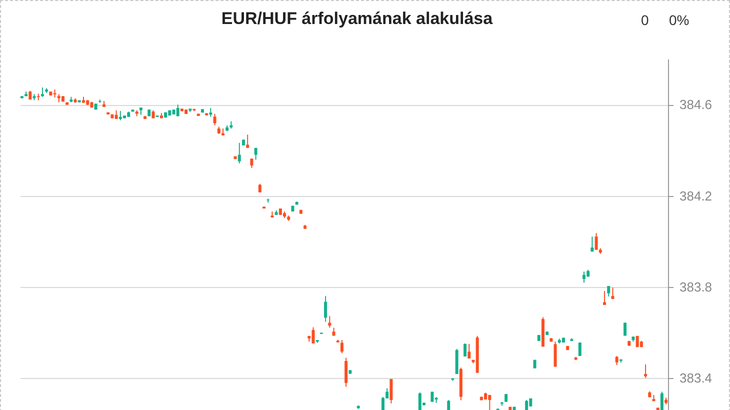  Describe the element at coordinates (679, 20) in the screenshot. I see `text: 0%` at that location.